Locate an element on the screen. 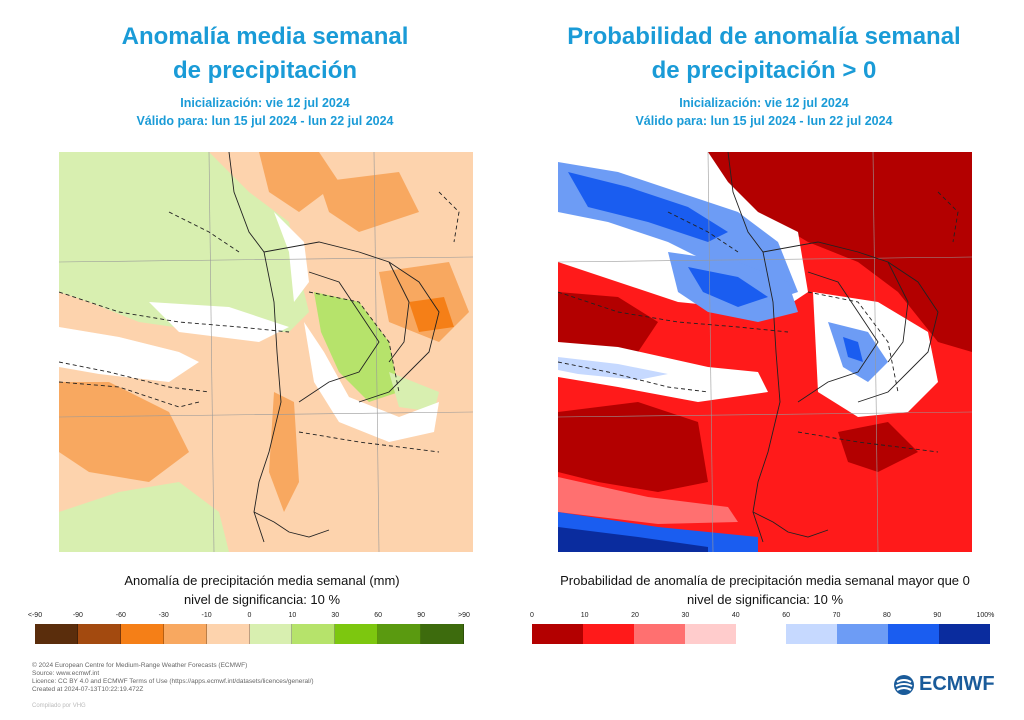 This screenshot has height=720, width=1024. footer-created: Created at 2024-07-13T10:22:19.472Z is located at coordinates (88, 689).